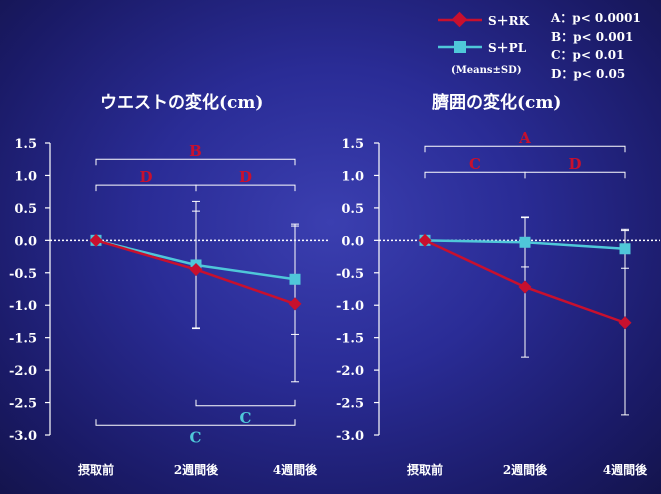 This screenshot has height=494, width=661. What do you see at coordinates (507, 48) in the screenshot?
I see `legend-label-series-2: S＋PL` at bounding box center [507, 48].